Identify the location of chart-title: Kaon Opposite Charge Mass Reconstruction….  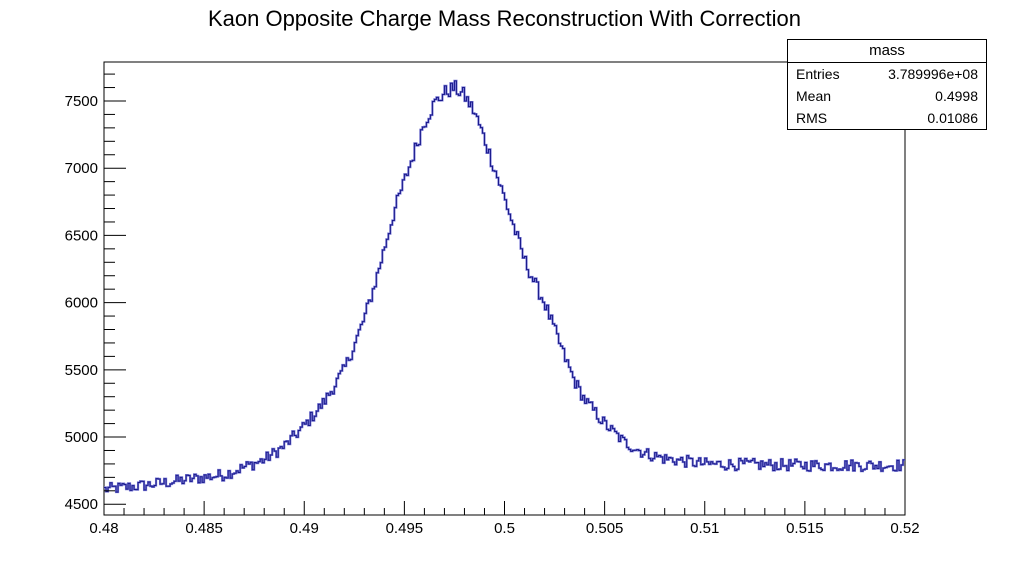
(504, 18).